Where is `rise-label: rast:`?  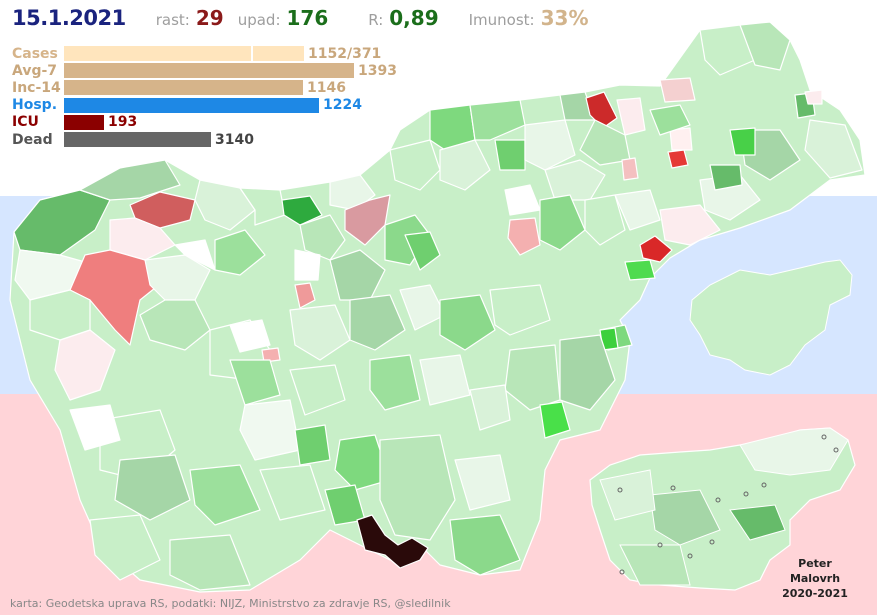 rise-label: rast: is located at coordinates (172, 20).